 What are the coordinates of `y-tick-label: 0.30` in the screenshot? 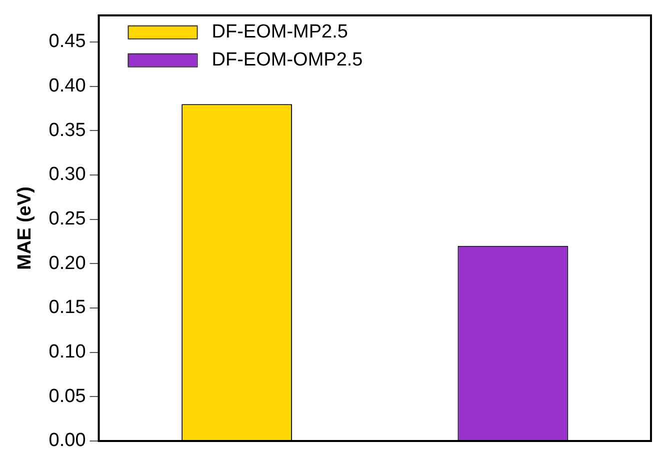 It's located at (67, 175).